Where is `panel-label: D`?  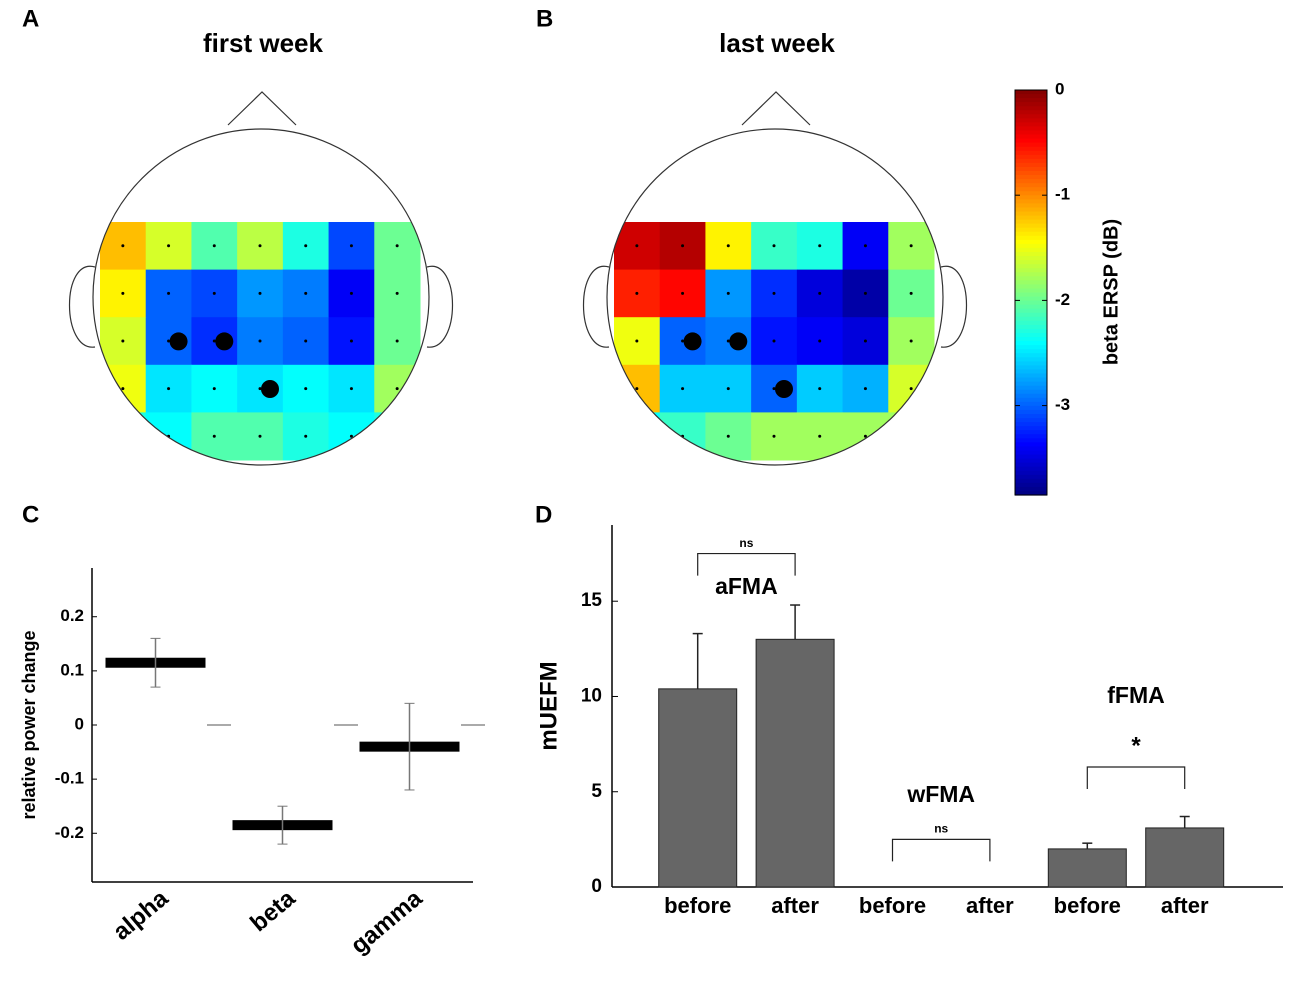 panel-label: D is located at coordinates (543, 514).